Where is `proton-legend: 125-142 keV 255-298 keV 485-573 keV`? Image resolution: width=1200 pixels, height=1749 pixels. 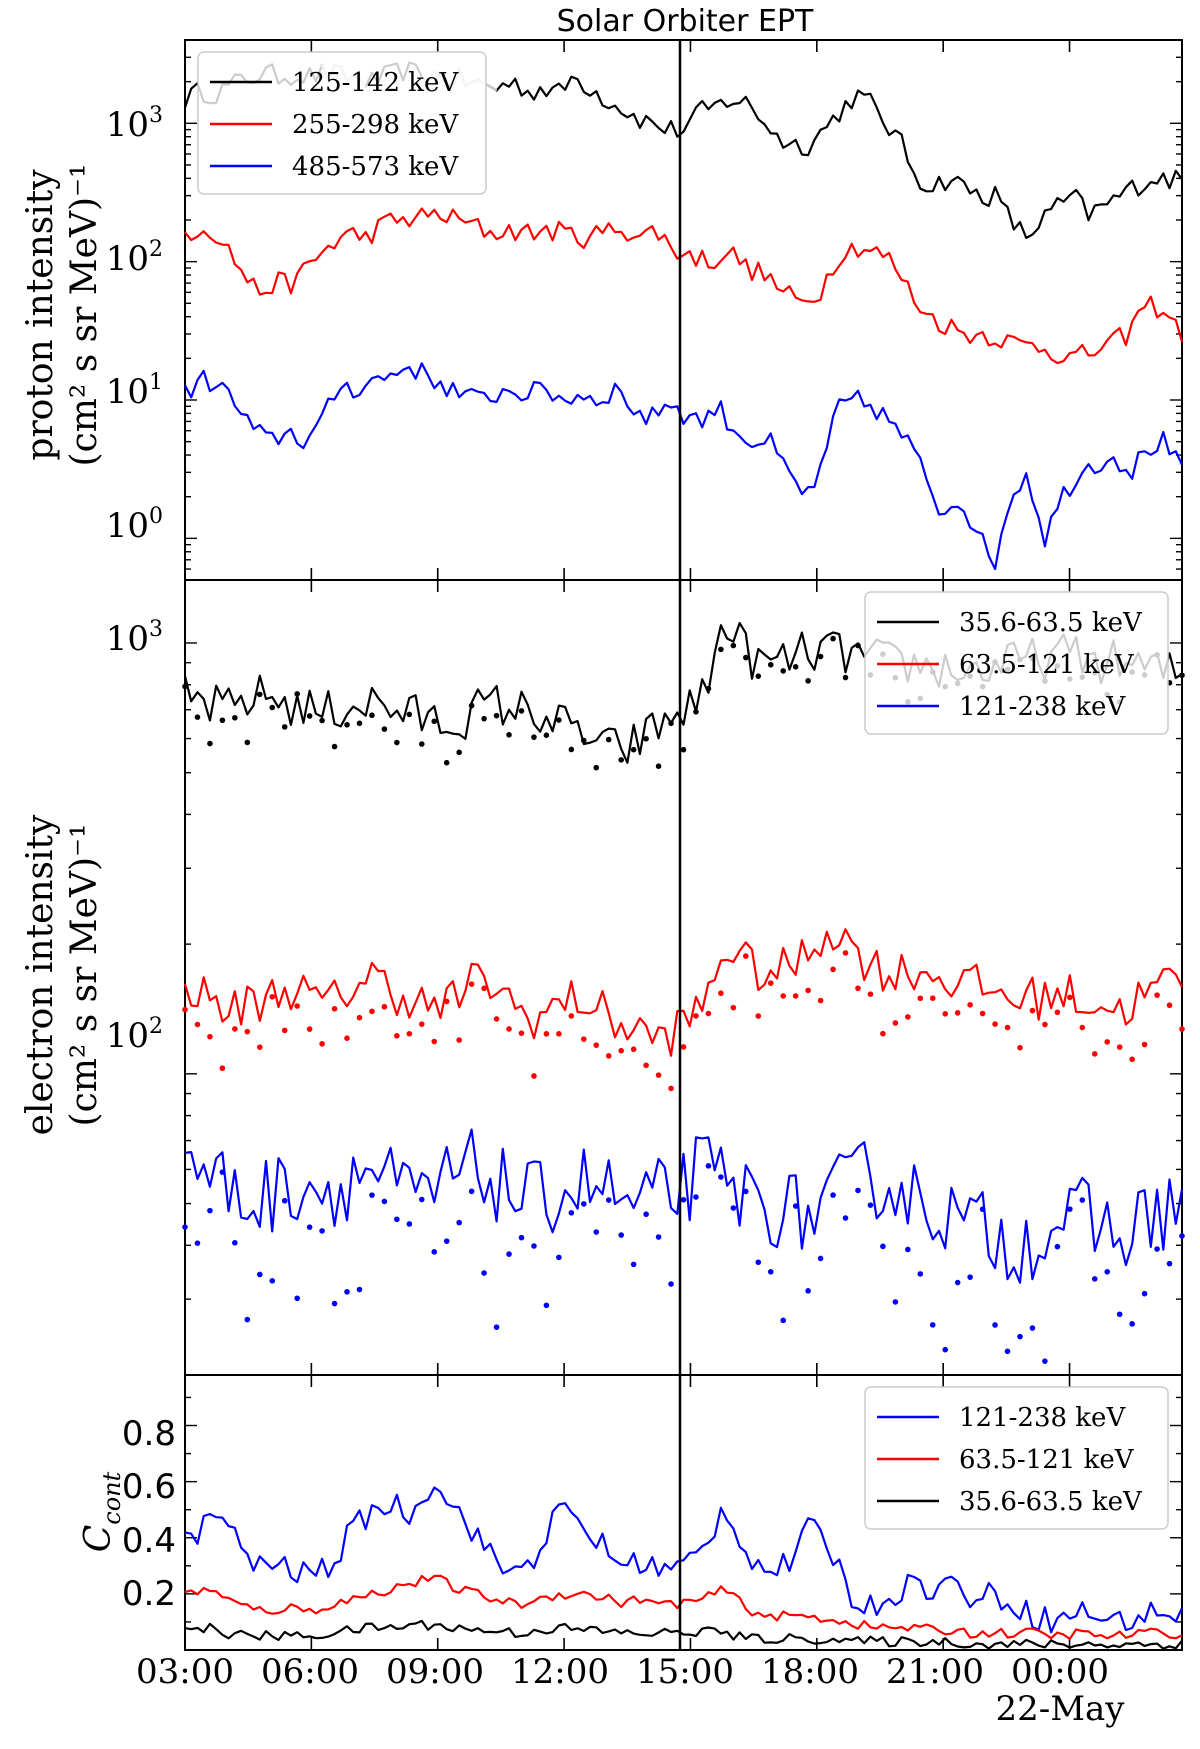
proton-legend: 125-142 keV 255-298 keV 485-573 keV is located at coordinates (342, 123).